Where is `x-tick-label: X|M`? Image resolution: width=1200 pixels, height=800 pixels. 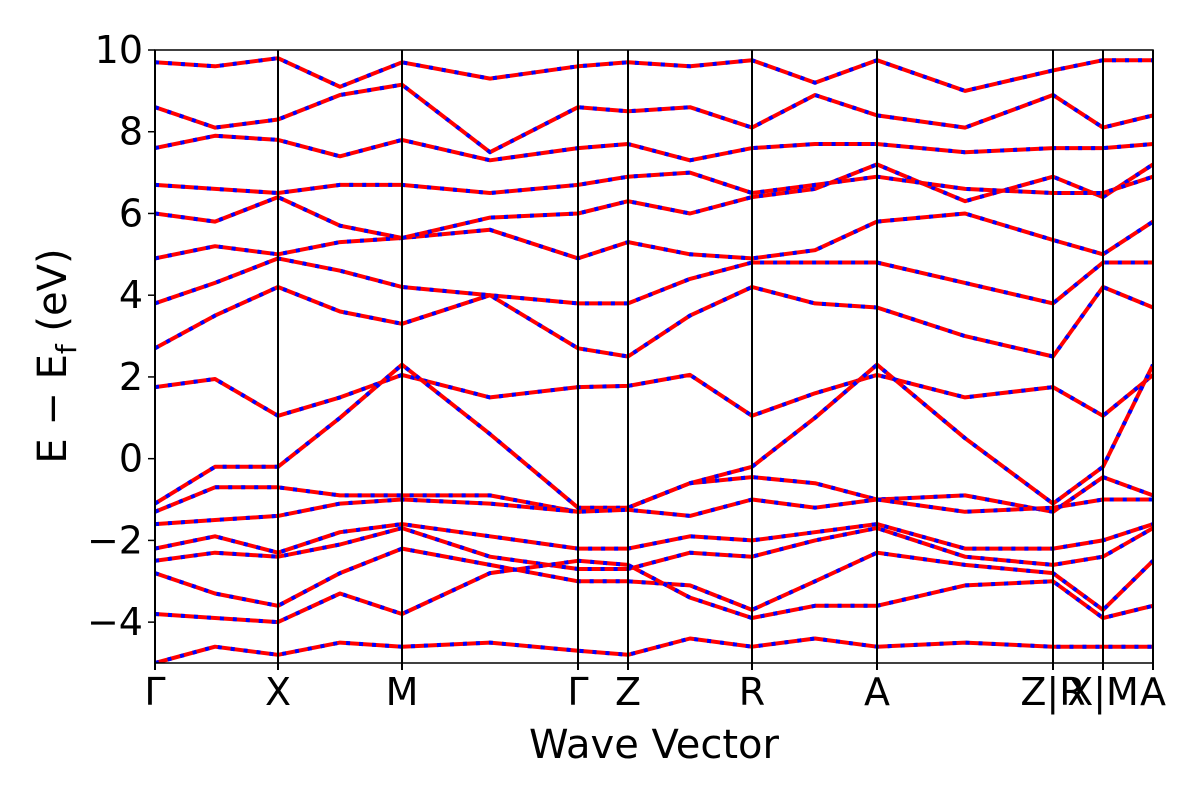
x-tick-label: X|M is located at coordinates (1103, 692).